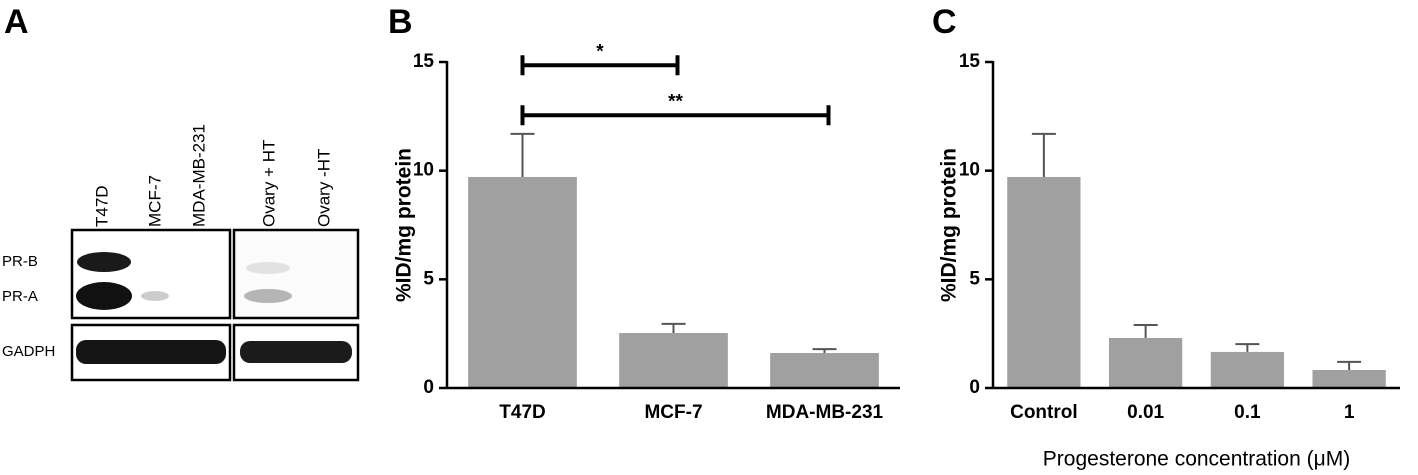 This screenshot has width=1418, height=475. What do you see at coordinates (1145, 412) in the screenshot?
I see `x-tick-label: 0.01` at bounding box center [1145, 412].